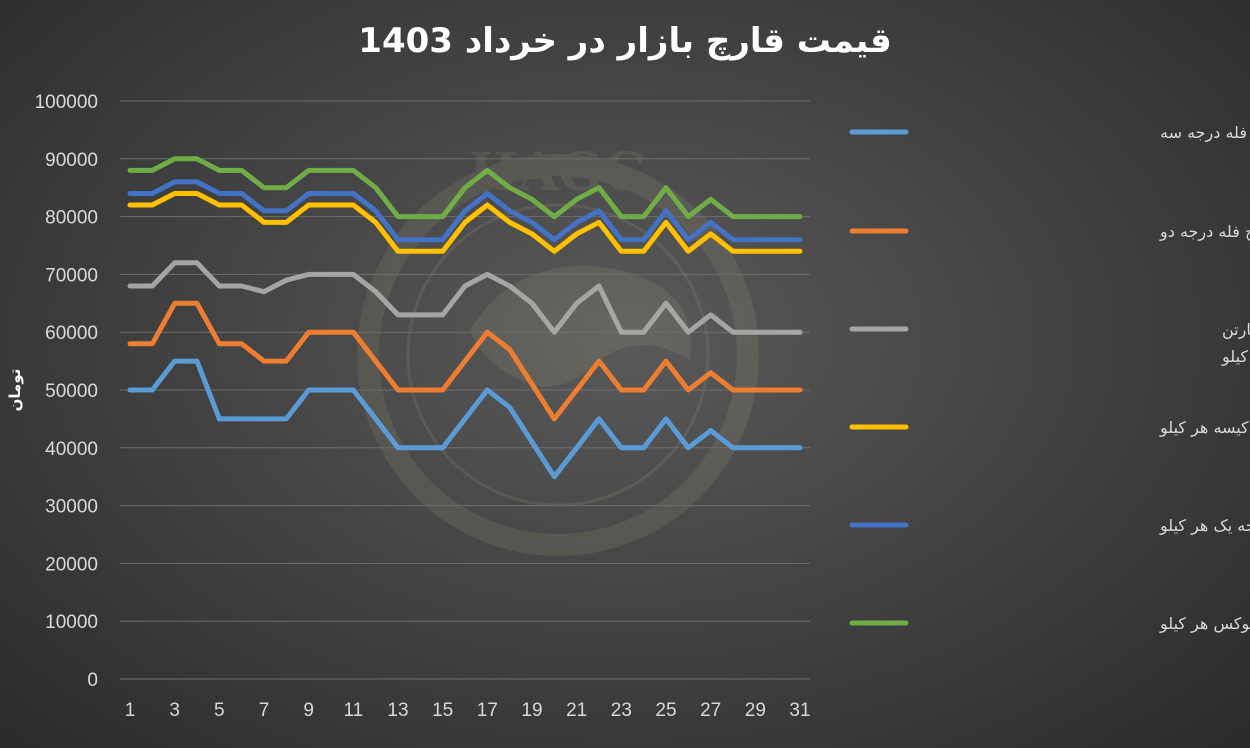  Describe the element at coordinates (1204, 526) in the screenshot. I see `legend-label: قارچ فله سبد درجه یک هر کیلو` at that location.